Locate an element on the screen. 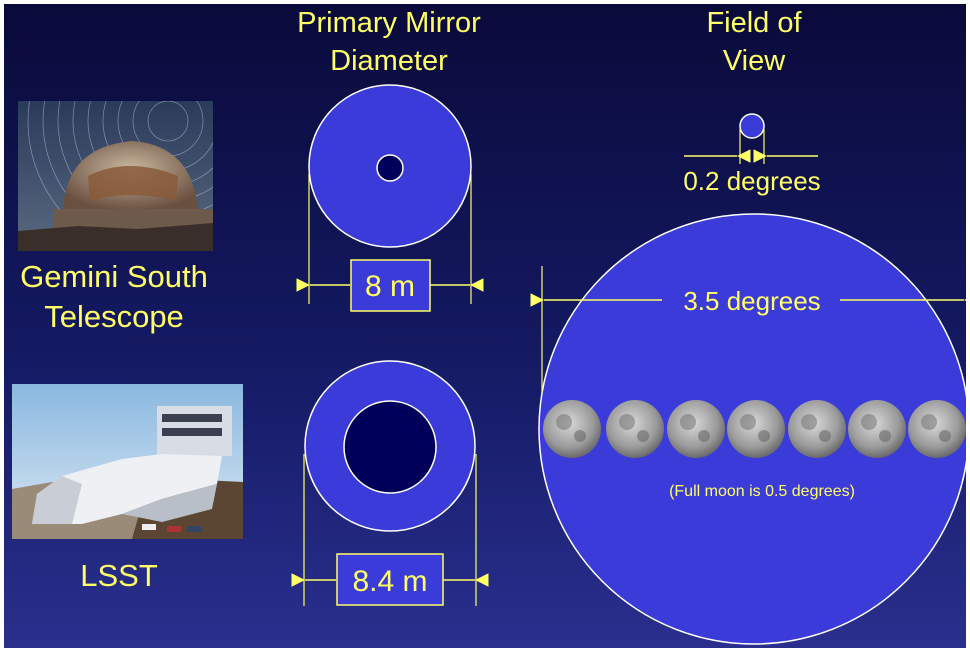 The height and width of the screenshot is (652, 970). fov-heading: Field of View is located at coordinates (754, 42).